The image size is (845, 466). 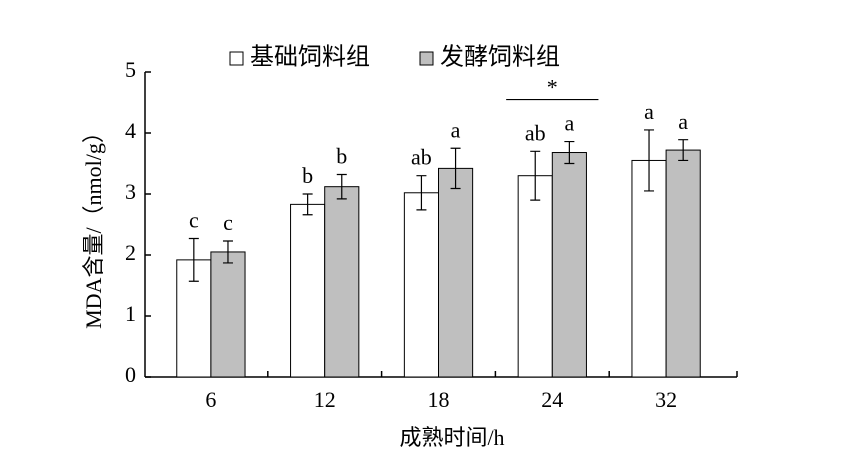 What do you see at coordinates (666, 399) in the screenshot?
I see `x-tick-label: 32` at bounding box center [666, 399].